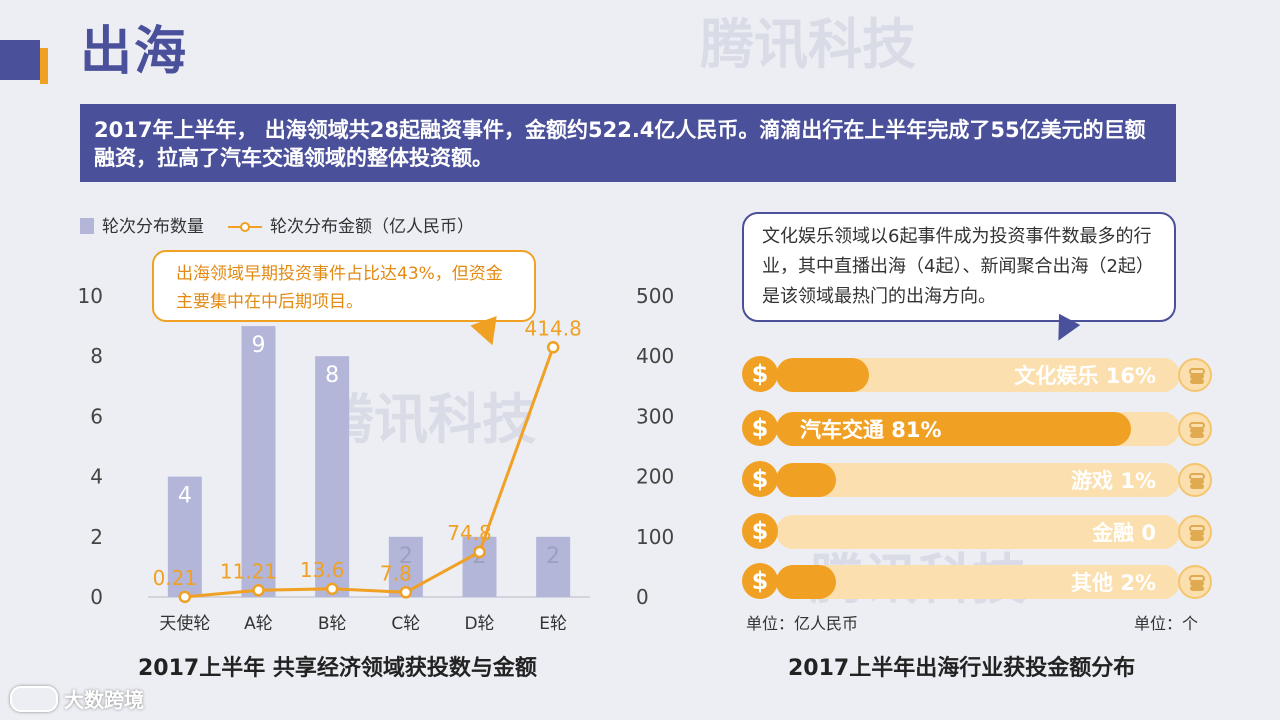  I want to click on y-right-tick-label: 400, so click(655, 356).